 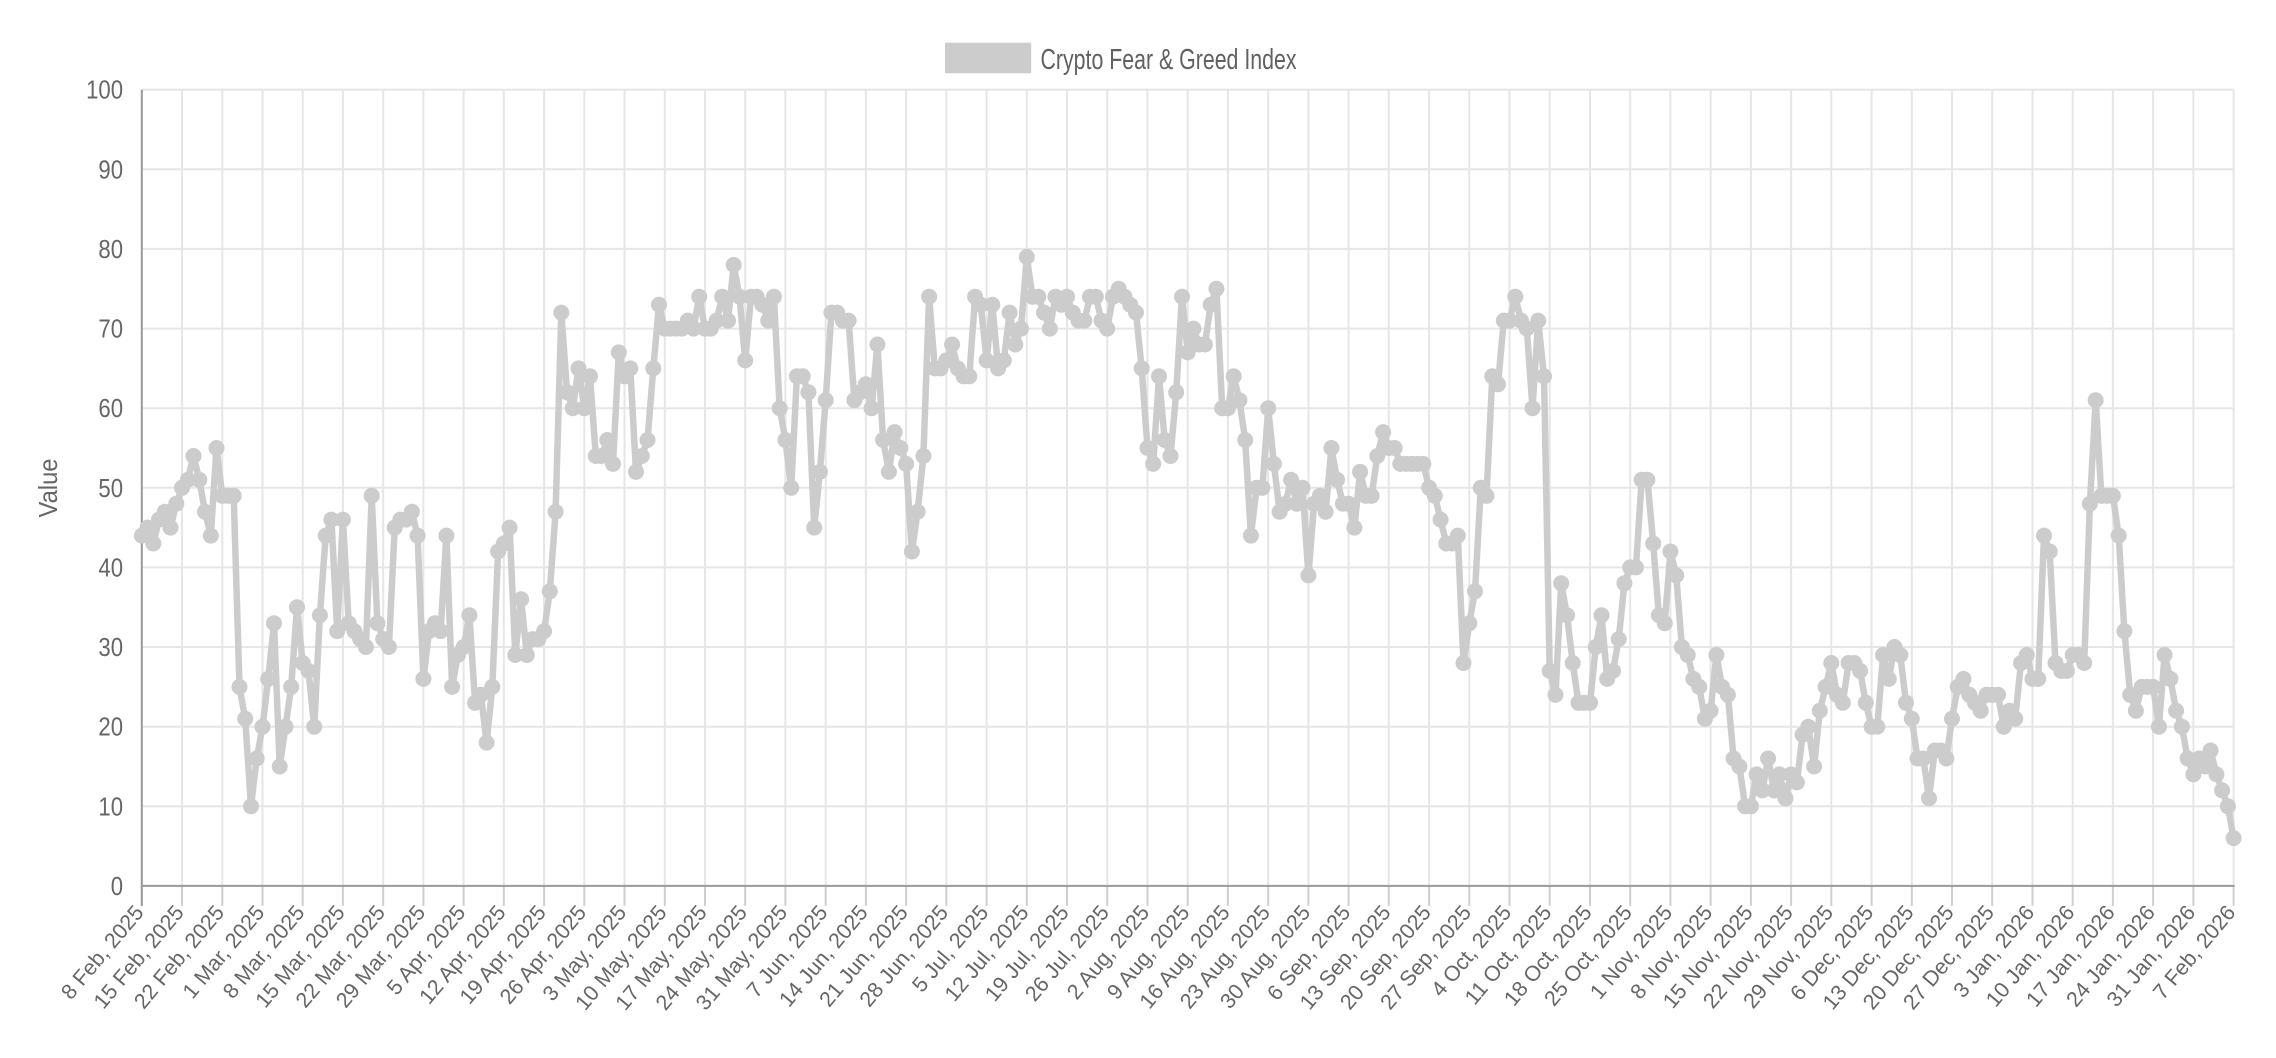 I want to click on svg-text: Crypto Fear & Greed Index, so click(x=1169, y=60).